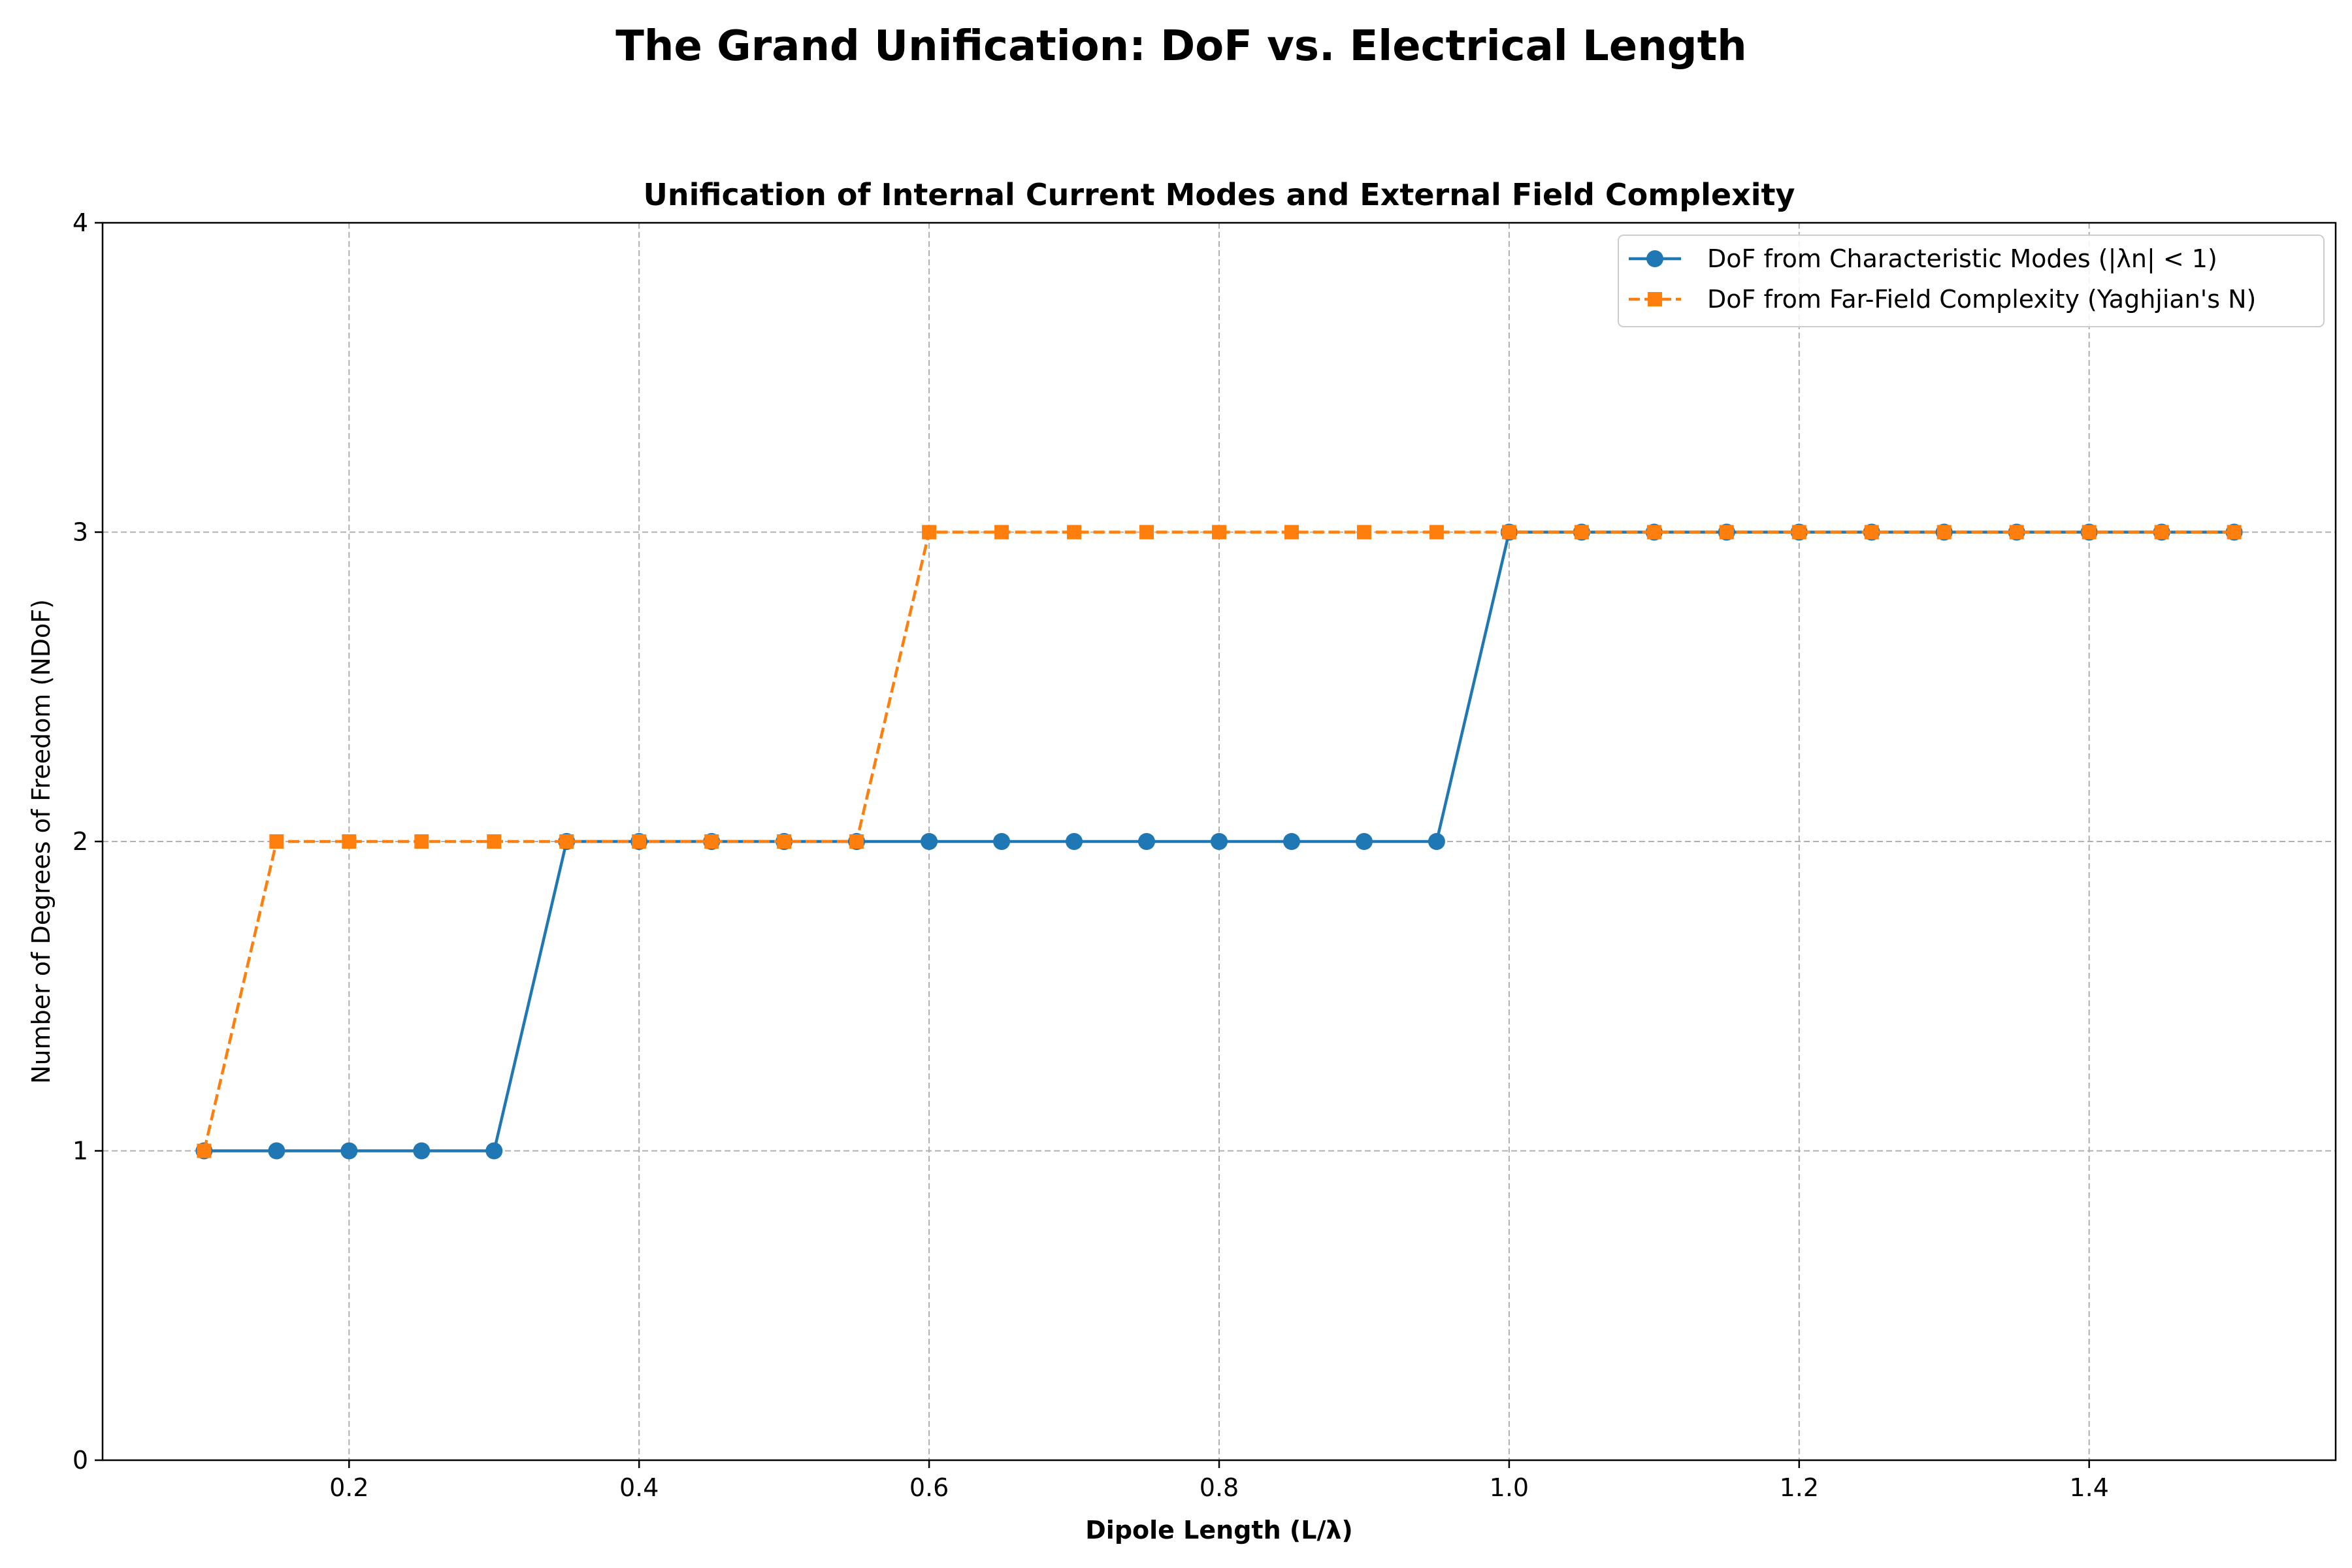 The image size is (2352, 1568). What do you see at coordinates (1219, 1487) in the screenshot?
I see `x-tick-label: 0.8` at bounding box center [1219, 1487].